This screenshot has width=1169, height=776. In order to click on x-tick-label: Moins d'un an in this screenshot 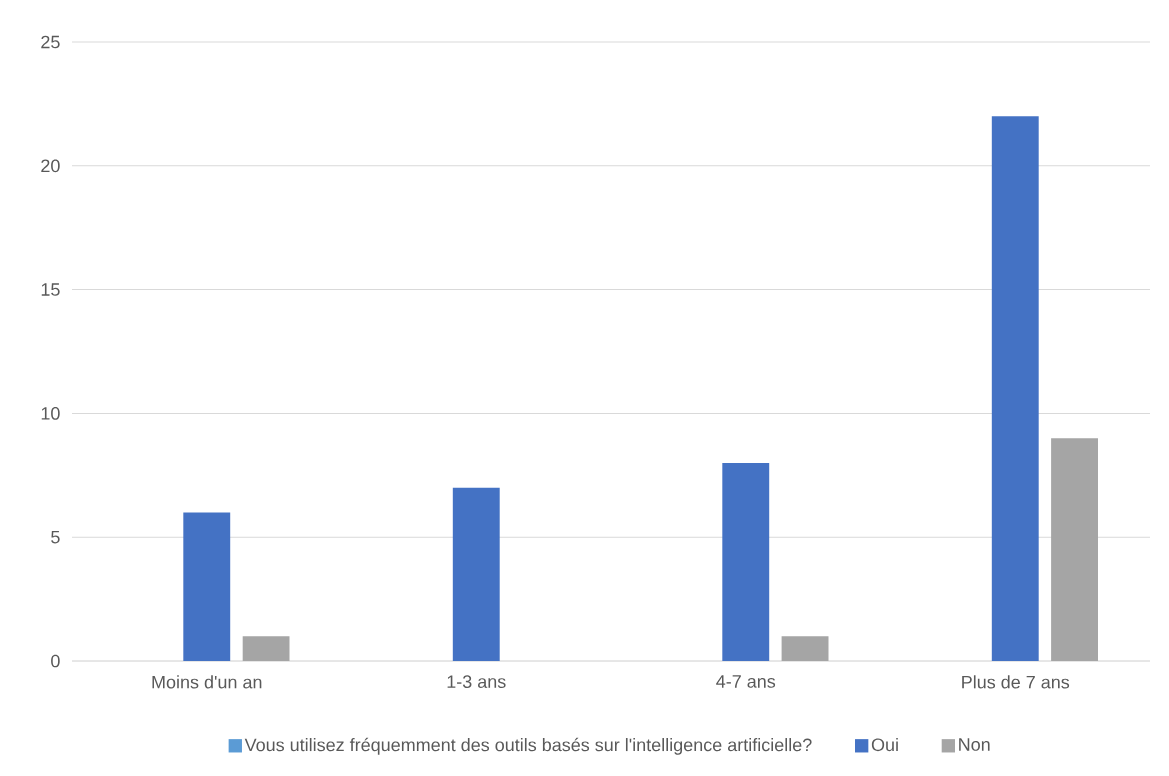, I will do `click(207, 682)`.